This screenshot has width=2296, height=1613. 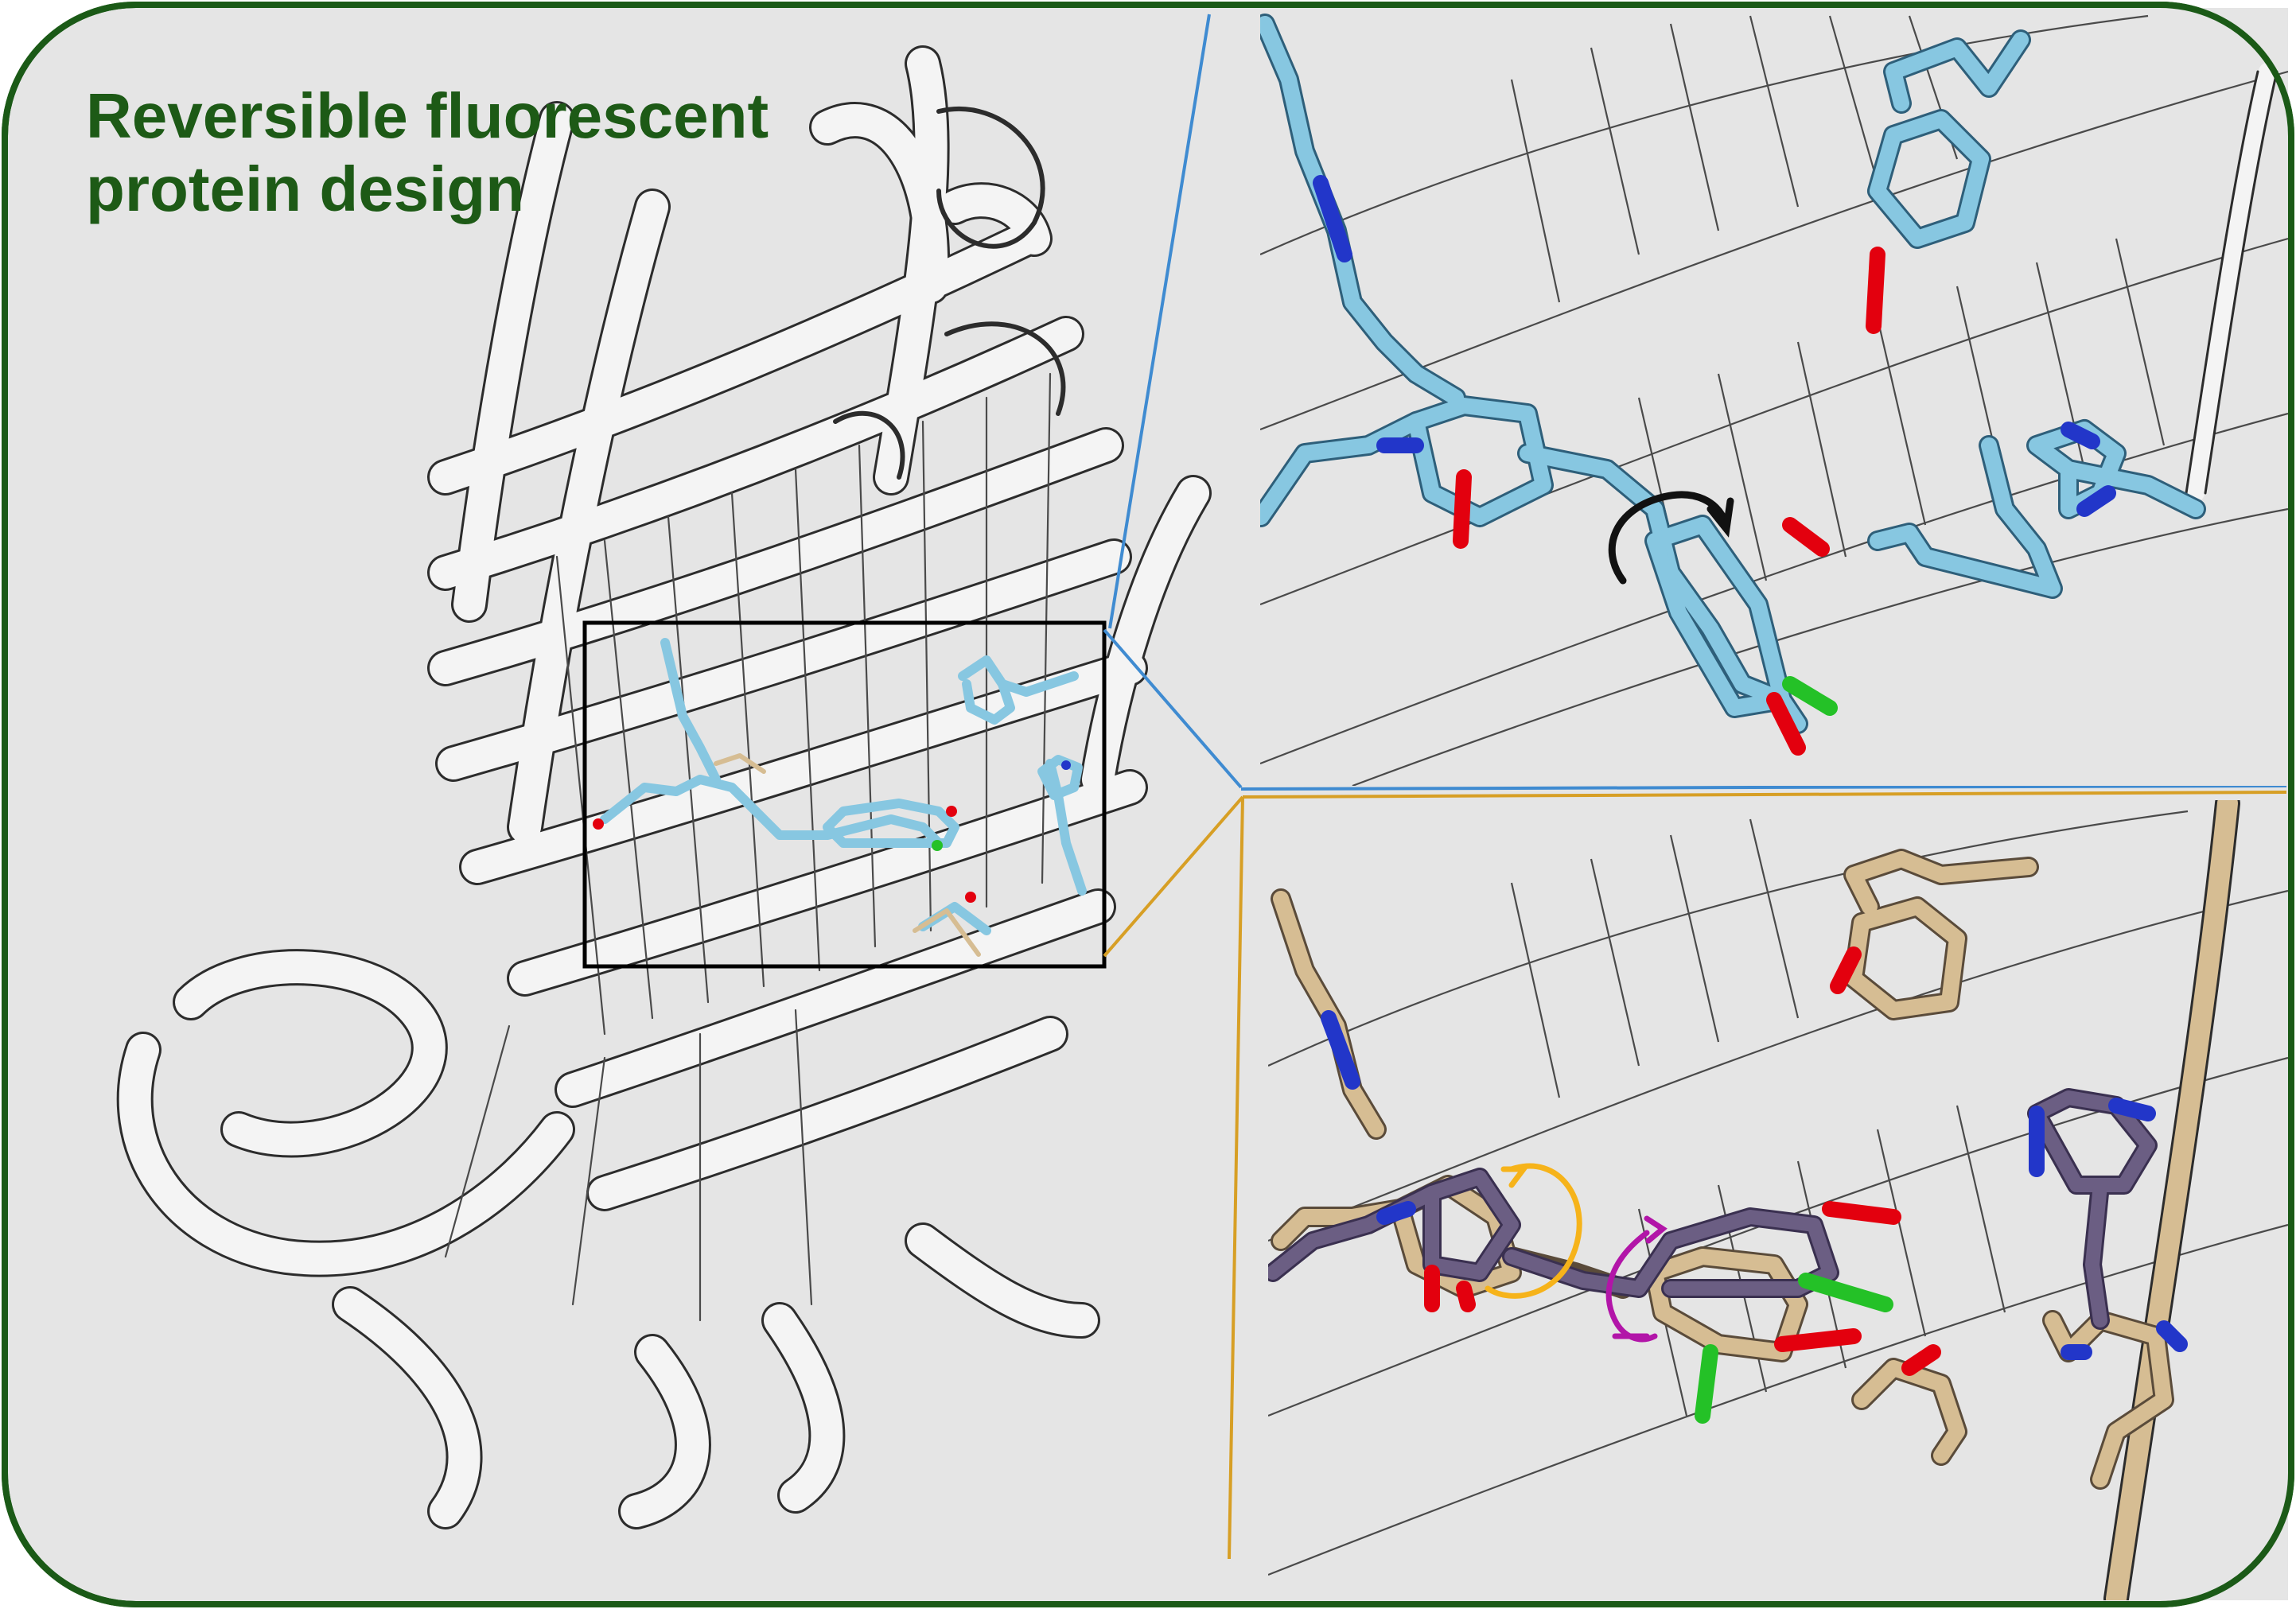 I want to click on figure-title: Reversible fluorescent protein design, so click(x=483, y=153).